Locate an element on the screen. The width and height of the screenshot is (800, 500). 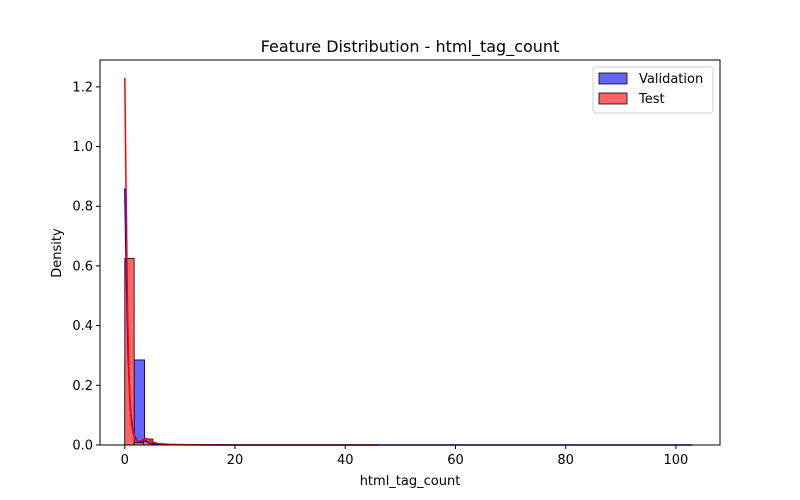
legend-swatch-validation is located at coordinates (613, 78).